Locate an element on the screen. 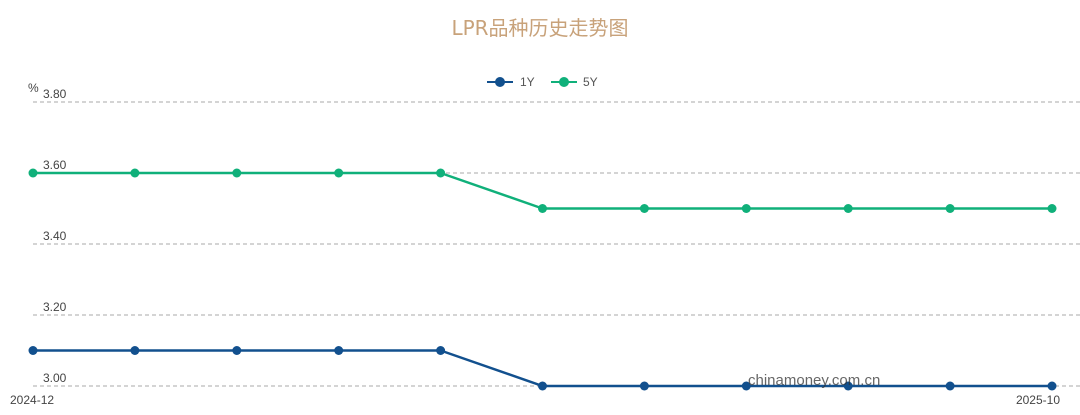 The image size is (1080, 415). y-axis-unit: % is located at coordinates (33, 88).